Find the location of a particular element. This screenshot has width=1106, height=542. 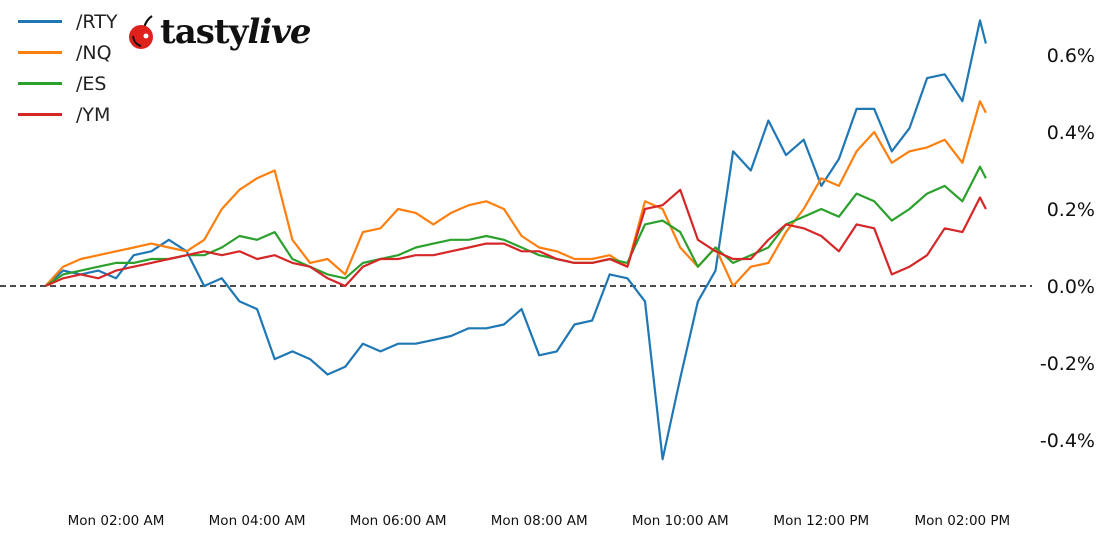

x-tick-label: Mon 12:00 PM is located at coordinates (821, 521).